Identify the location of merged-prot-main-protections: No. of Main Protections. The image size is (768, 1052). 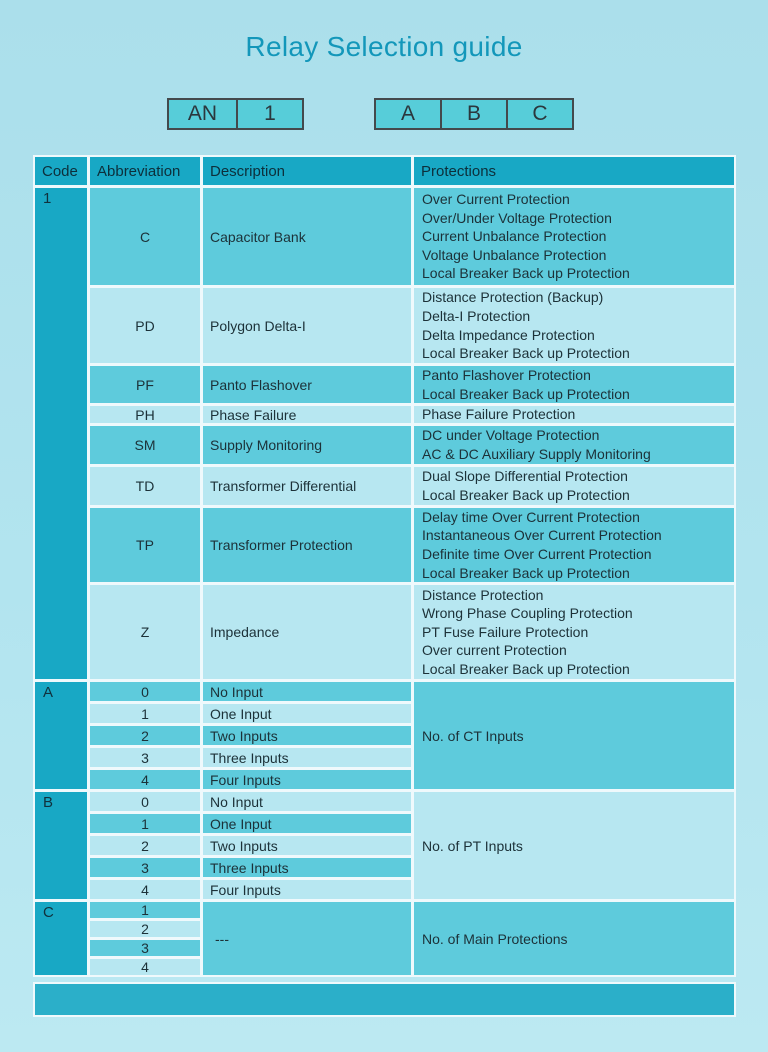
(574, 938).